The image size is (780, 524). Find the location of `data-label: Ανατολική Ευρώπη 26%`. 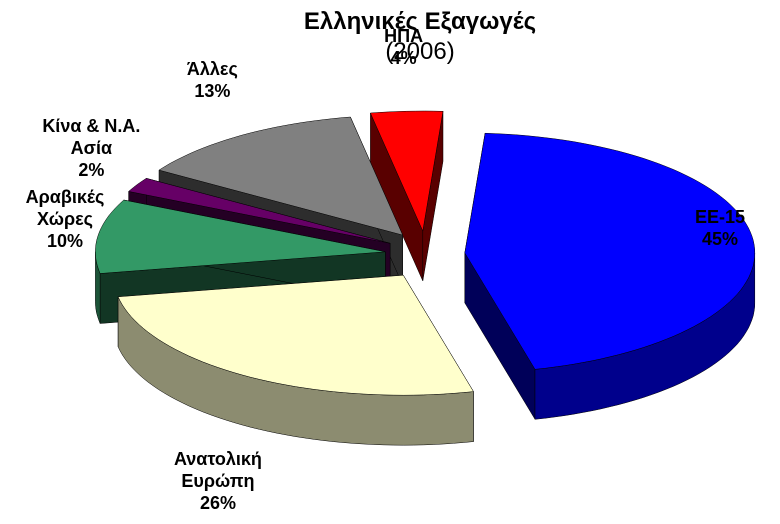

data-label: Ανατολική Ευρώπη 26% is located at coordinates (218, 481).